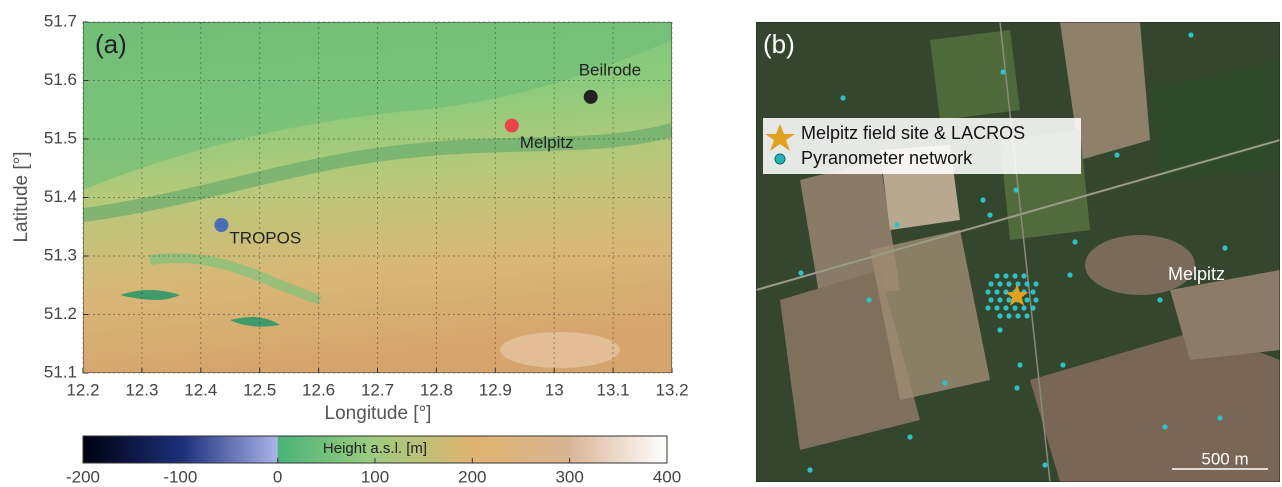  What do you see at coordinates (922, 146) in the screenshot?
I see `legend-box` at bounding box center [922, 146].